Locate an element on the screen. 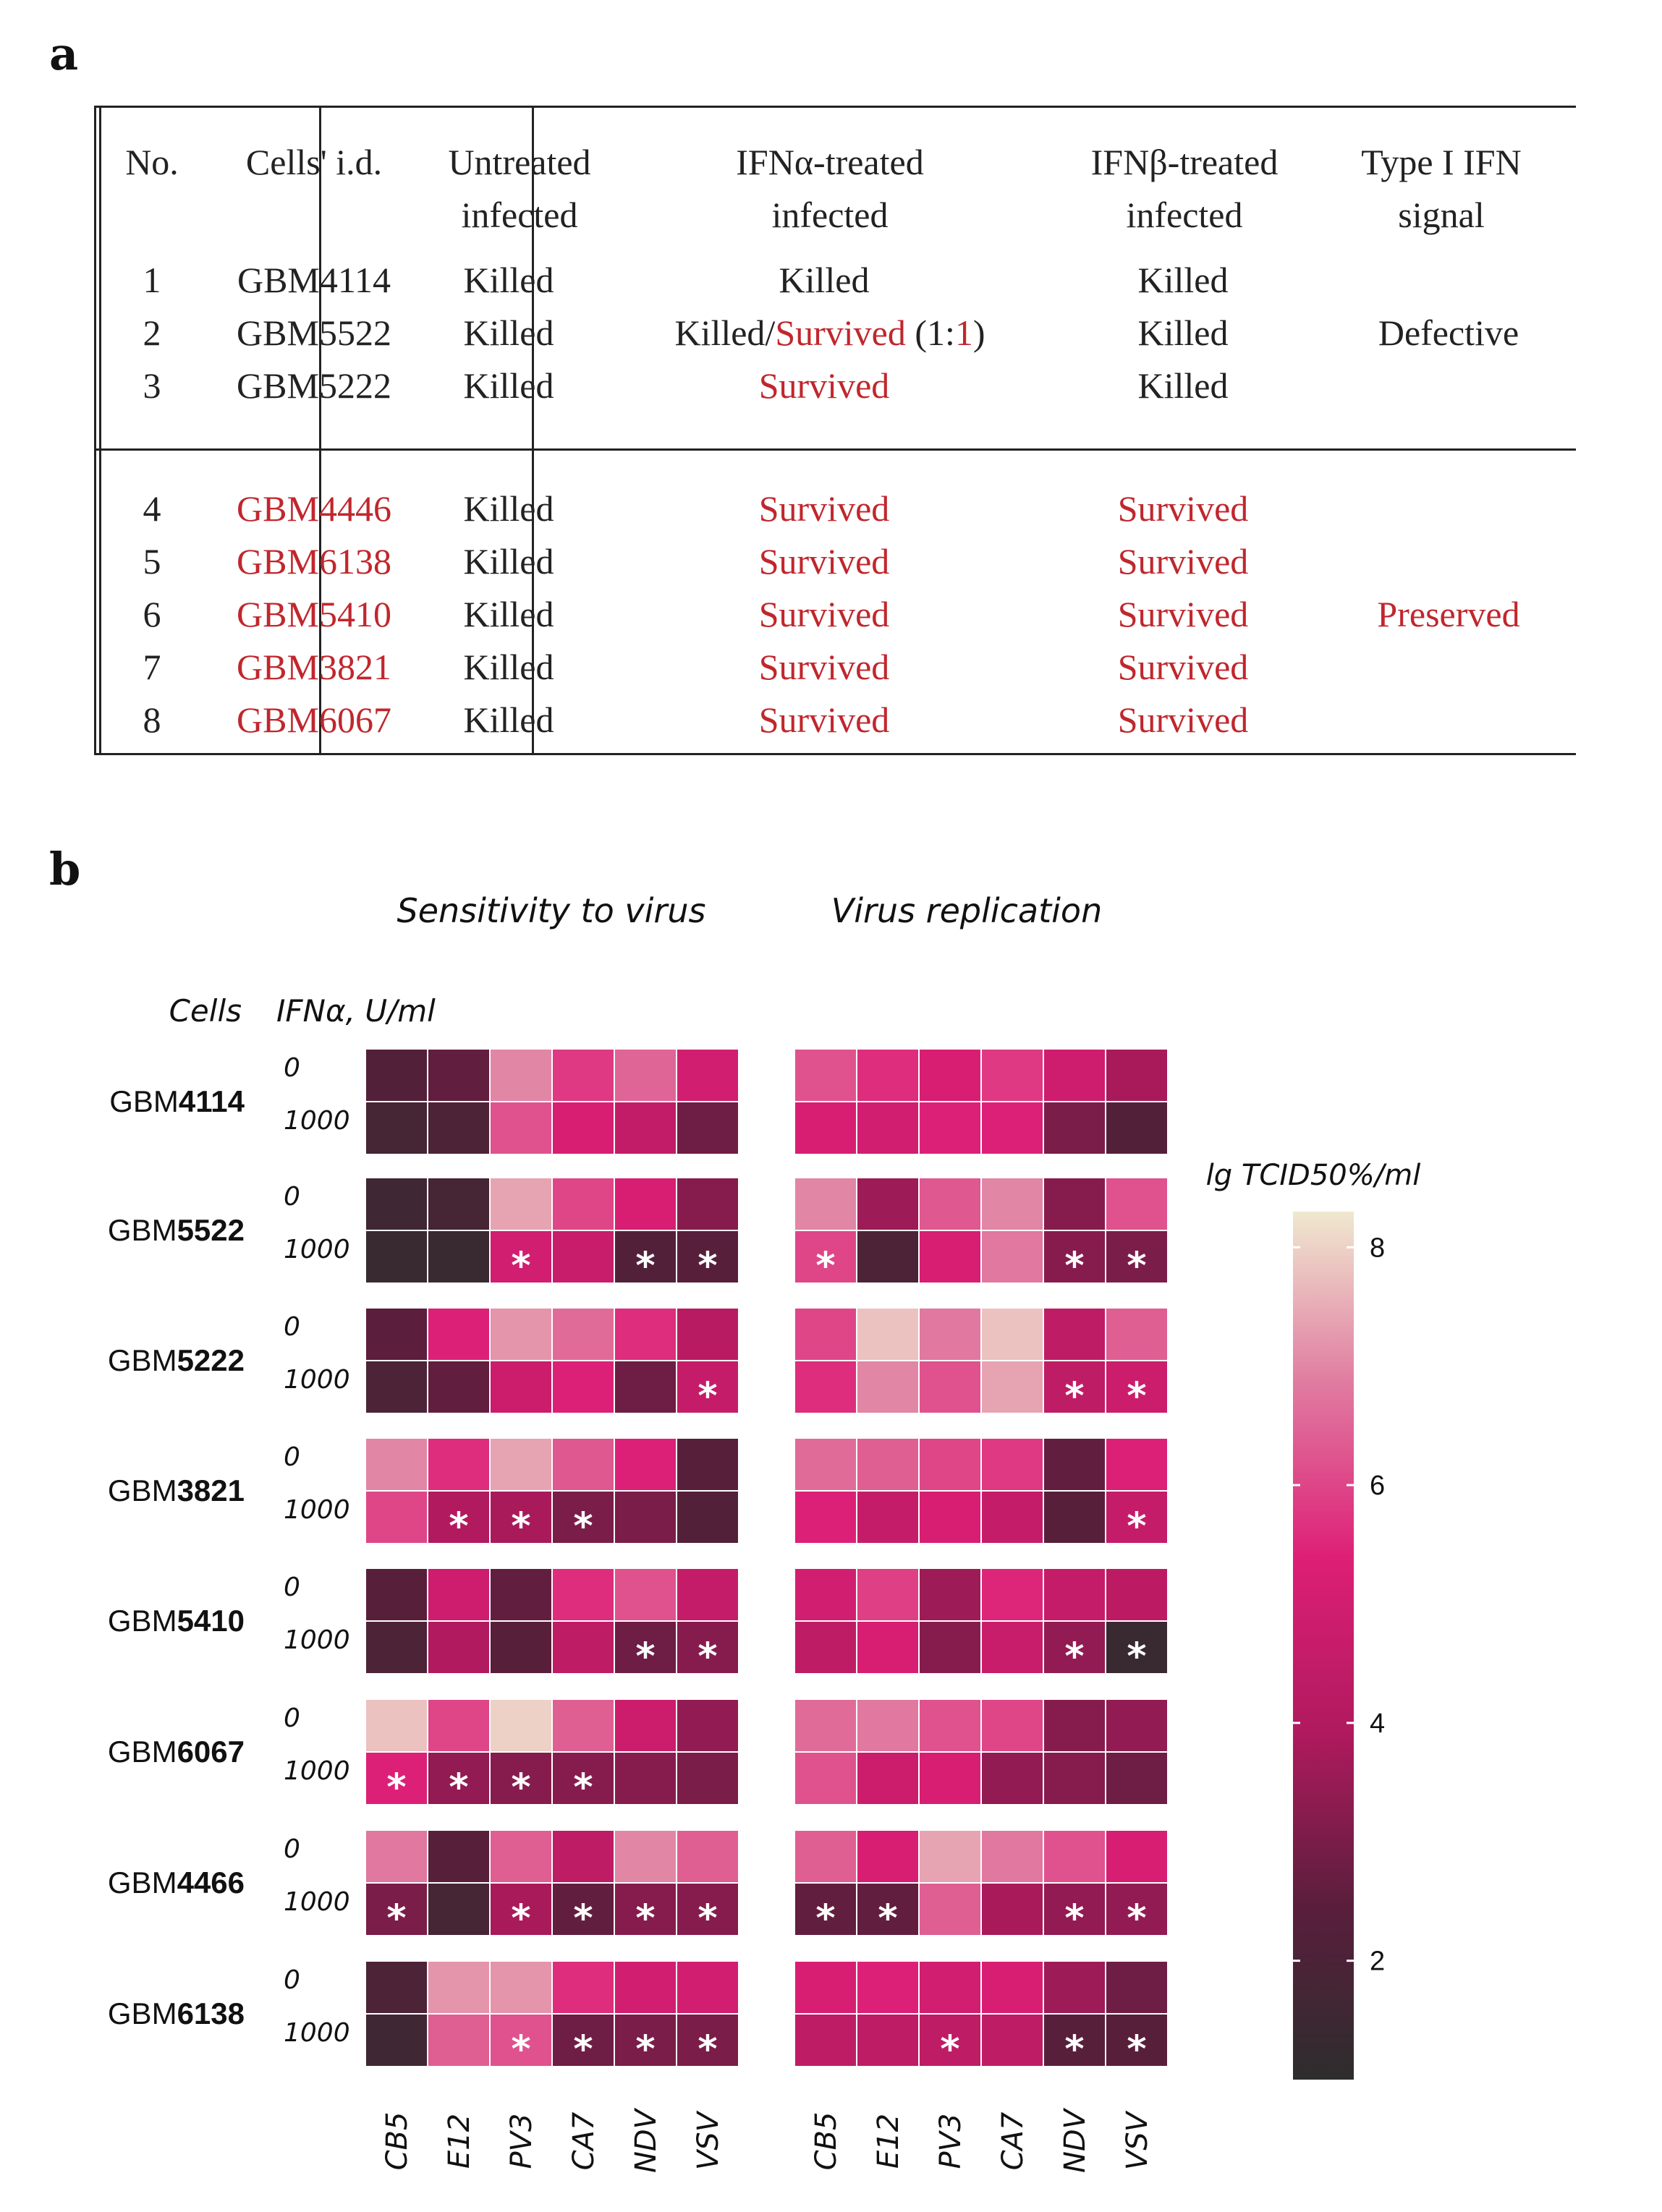  table-header-cell: signal is located at coordinates (1441, 215).